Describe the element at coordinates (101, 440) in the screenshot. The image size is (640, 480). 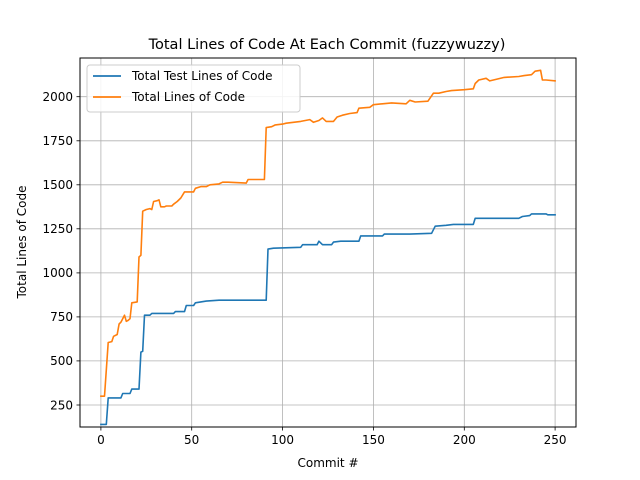
I see `x-tick-label: 0` at that location.